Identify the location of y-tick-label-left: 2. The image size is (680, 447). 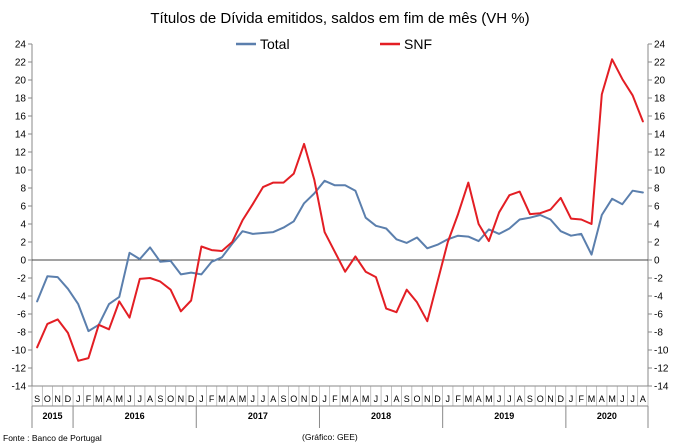
(23, 243).